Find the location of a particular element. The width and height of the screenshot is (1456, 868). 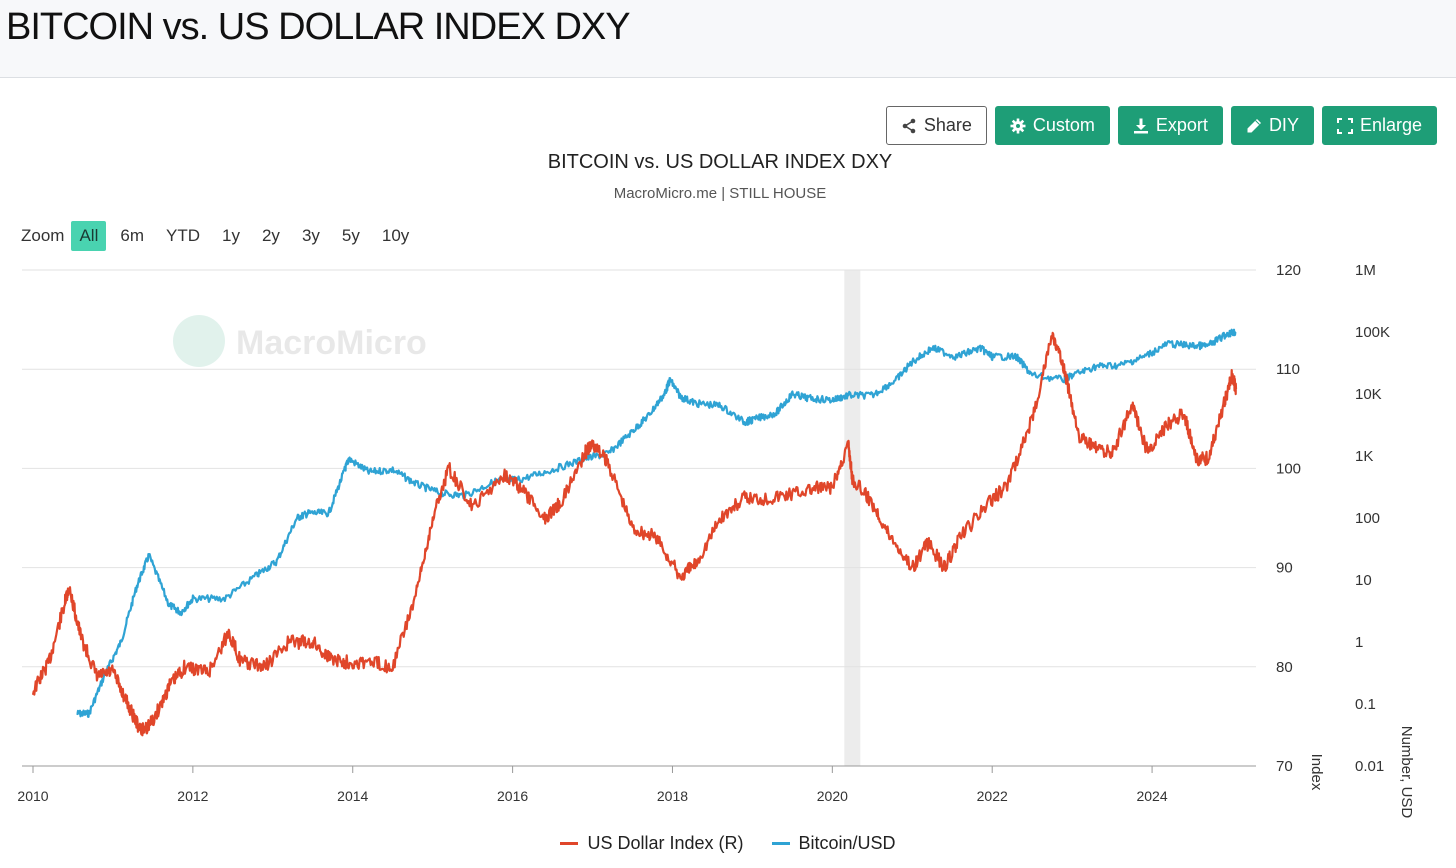

y-axis-usd-tick-label: 100 is located at coordinates (1367, 518).